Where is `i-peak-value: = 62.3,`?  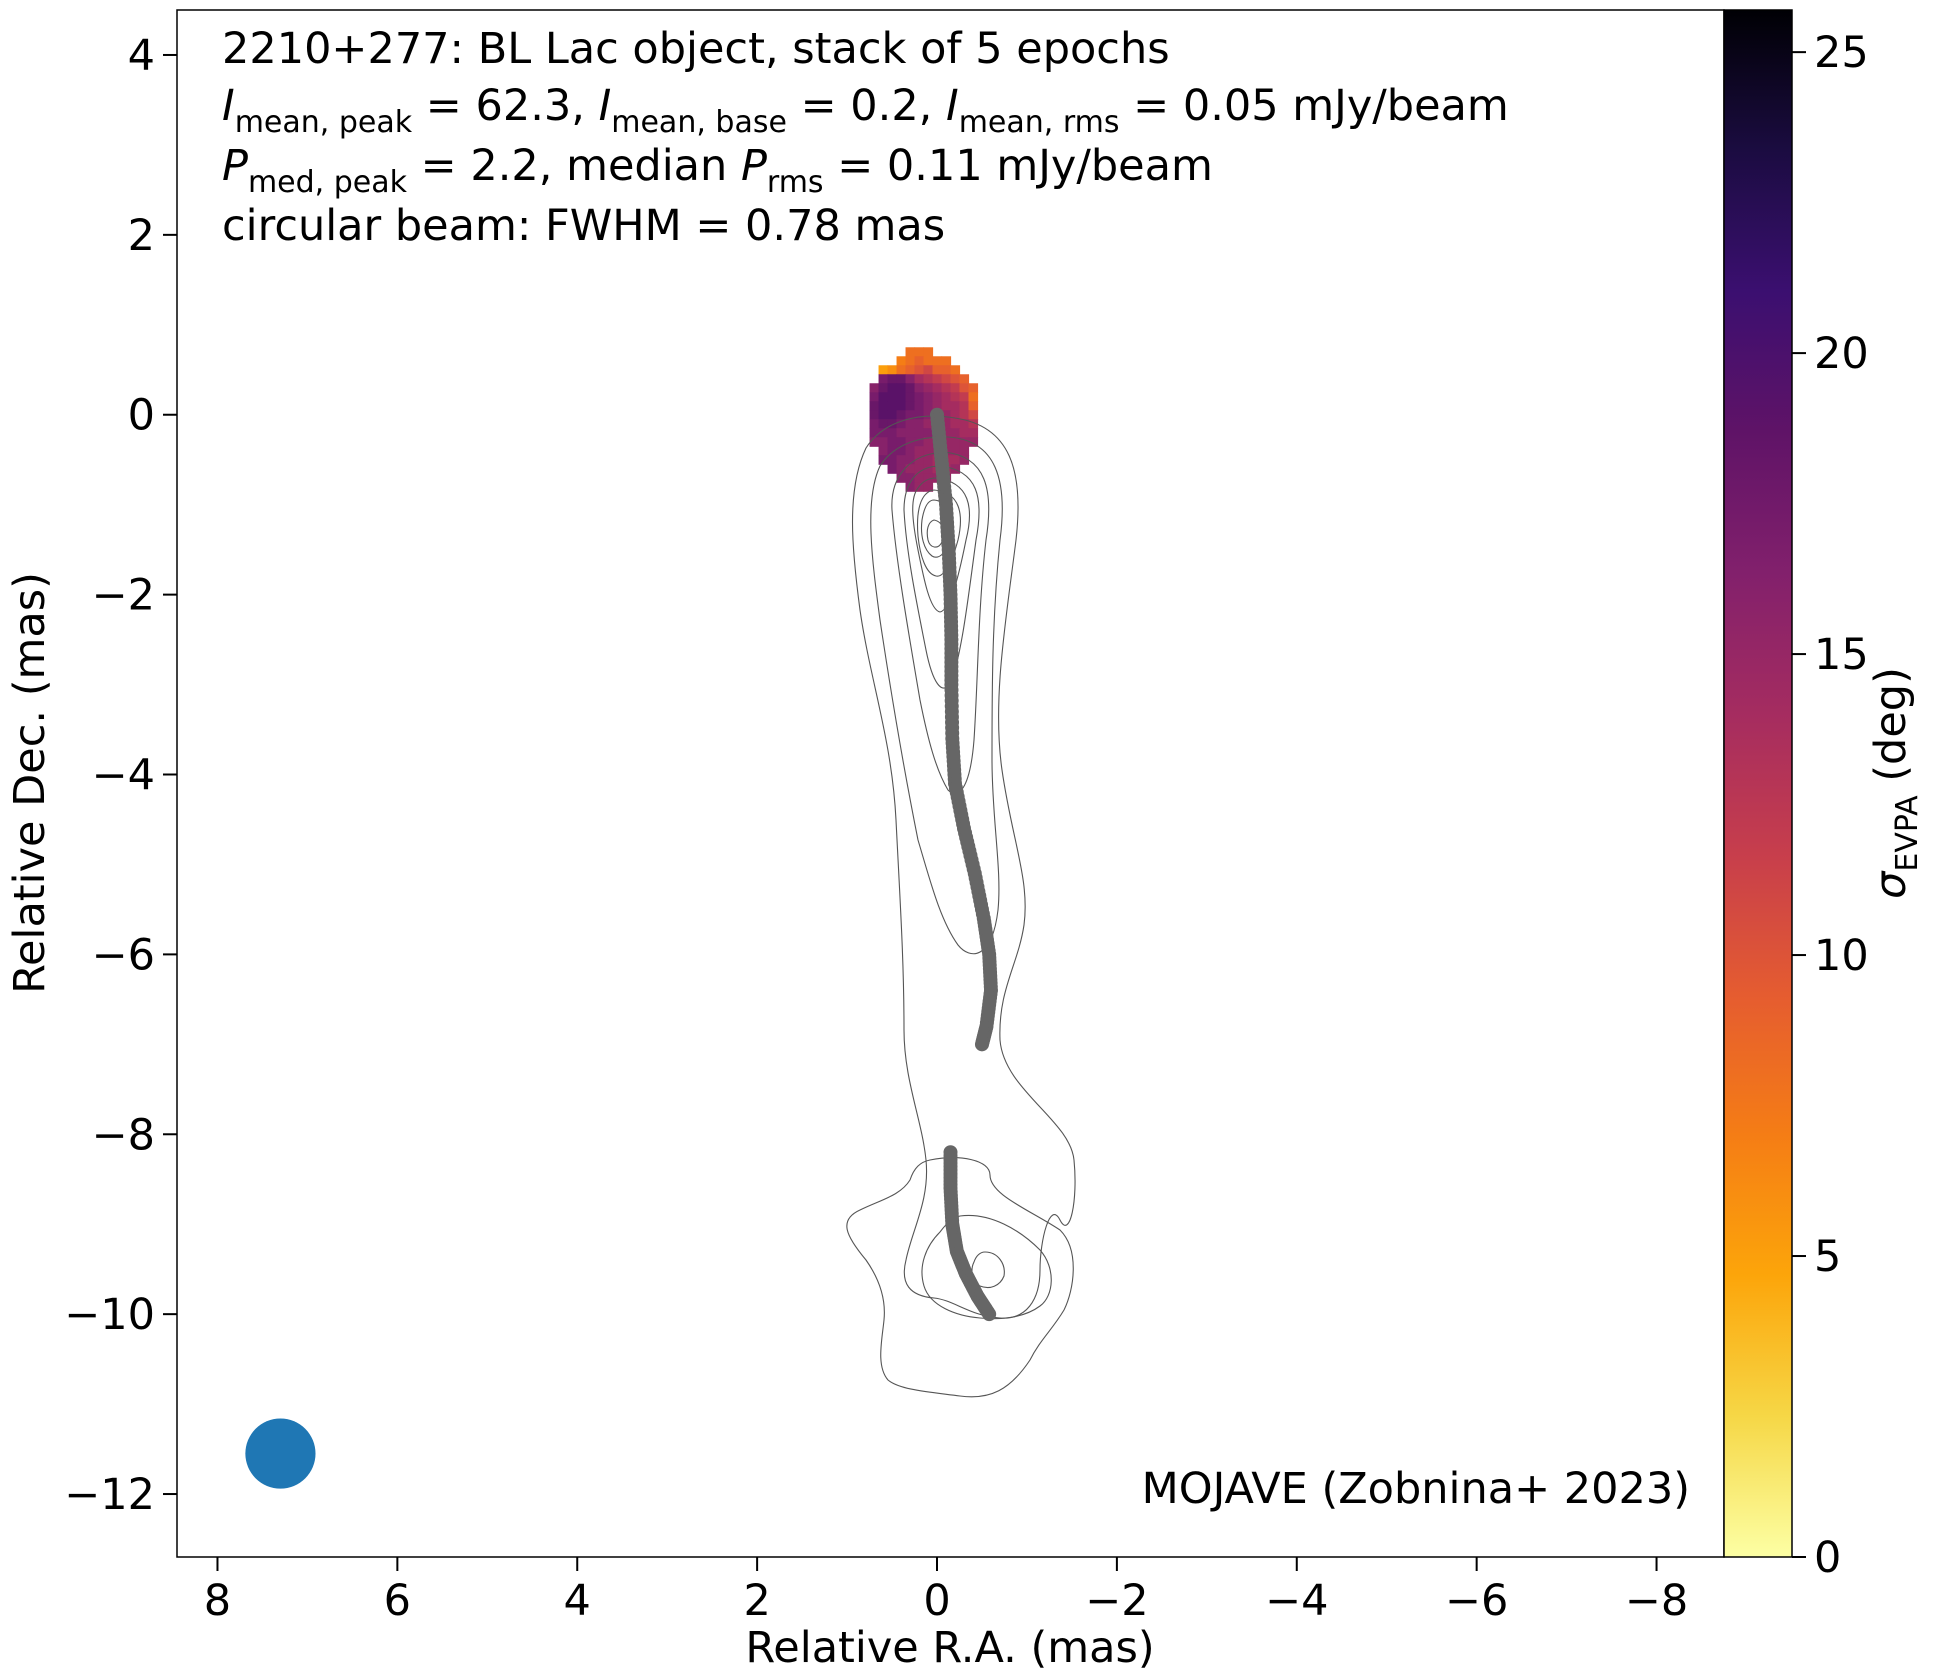
i-peak-value: = 62.3, is located at coordinates (505, 106).